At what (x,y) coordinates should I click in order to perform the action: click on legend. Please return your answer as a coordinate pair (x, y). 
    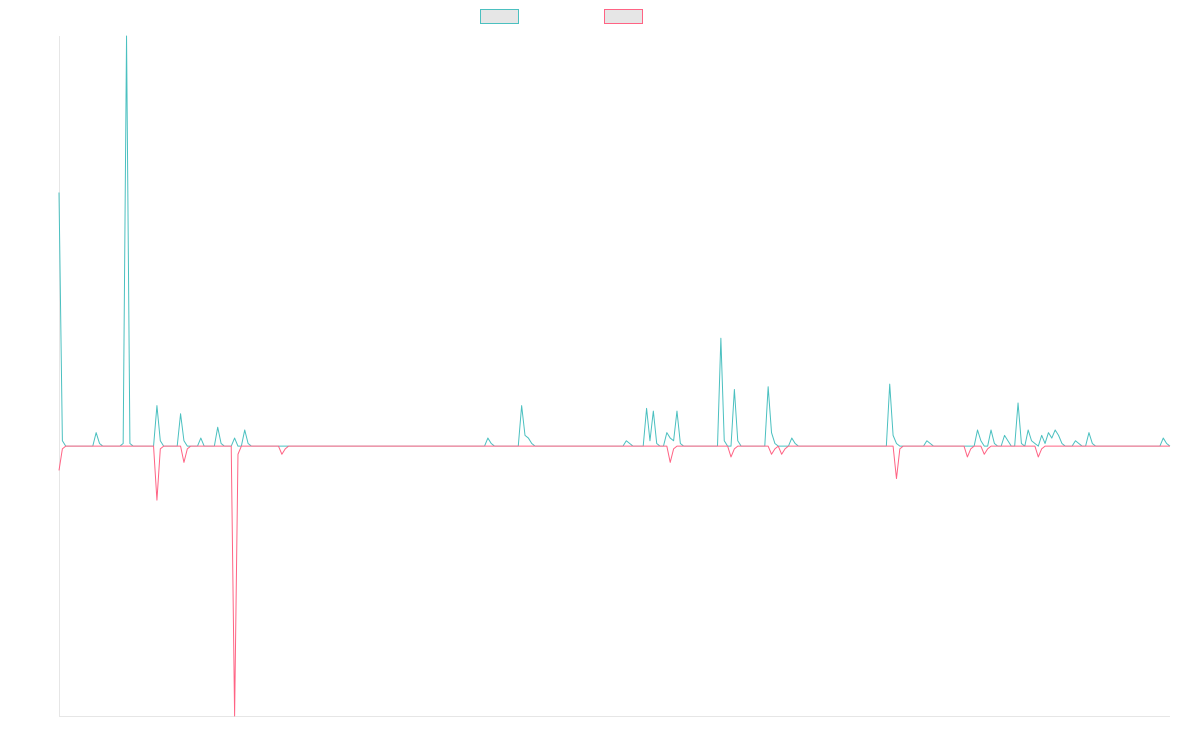
    Looking at the image, I should click on (565, 19).